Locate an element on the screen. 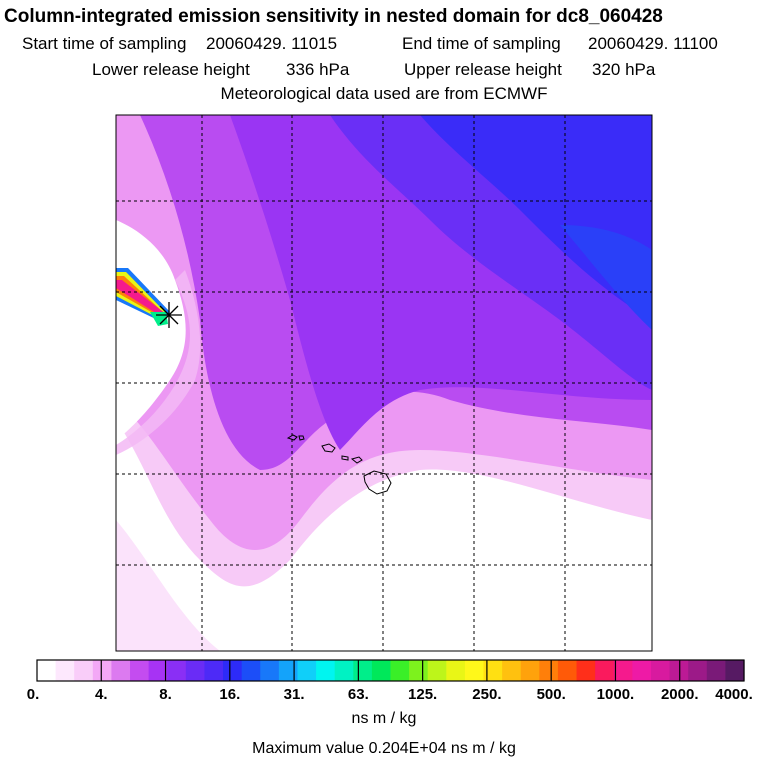 This screenshot has height=768, width=768. colorbar-ticks is located at coordinates (390, 670).